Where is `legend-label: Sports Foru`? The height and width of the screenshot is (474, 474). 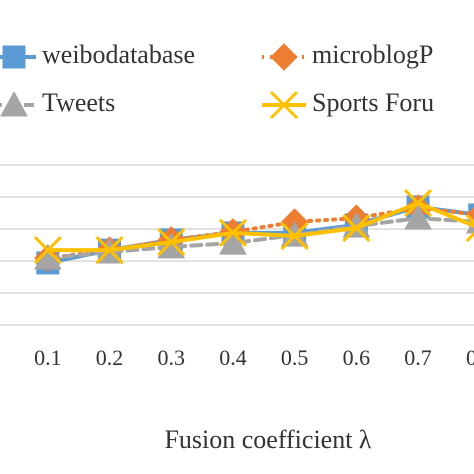
legend-label: Sports Foru is located at coordinates (373, 102).